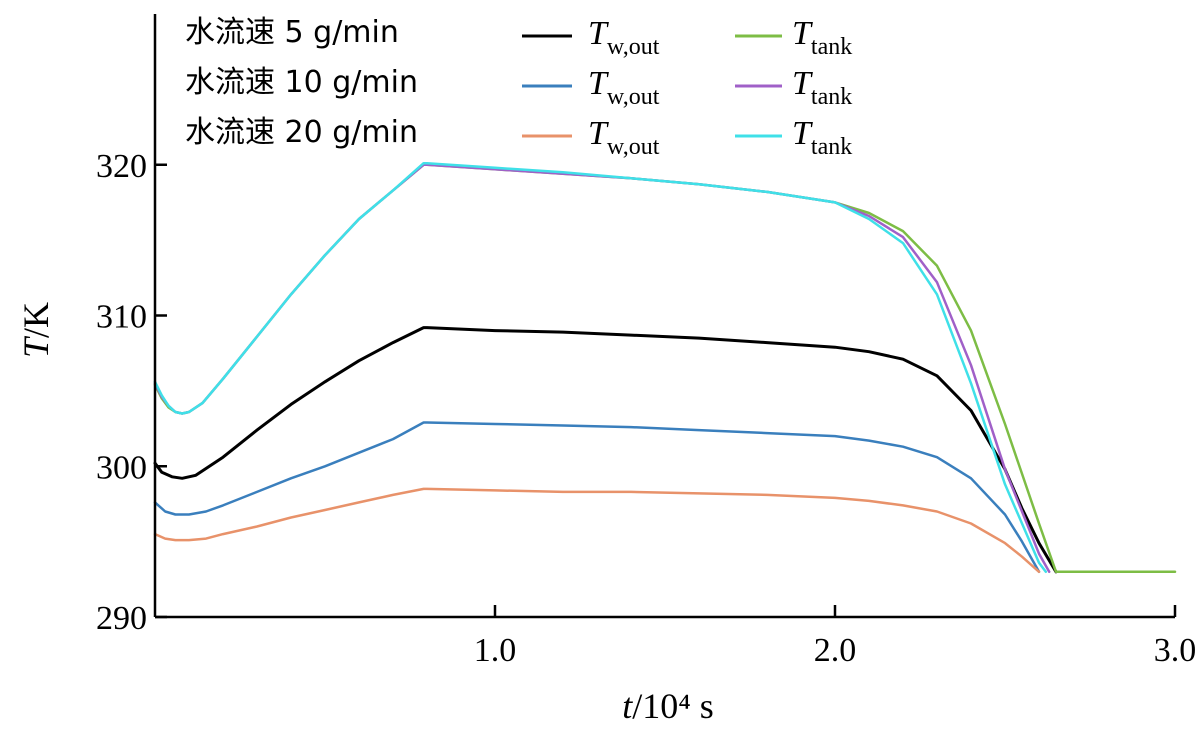 This screenshot has height=732, width=1200. I want to click on y-tick-label: 290, so click(121, 618).